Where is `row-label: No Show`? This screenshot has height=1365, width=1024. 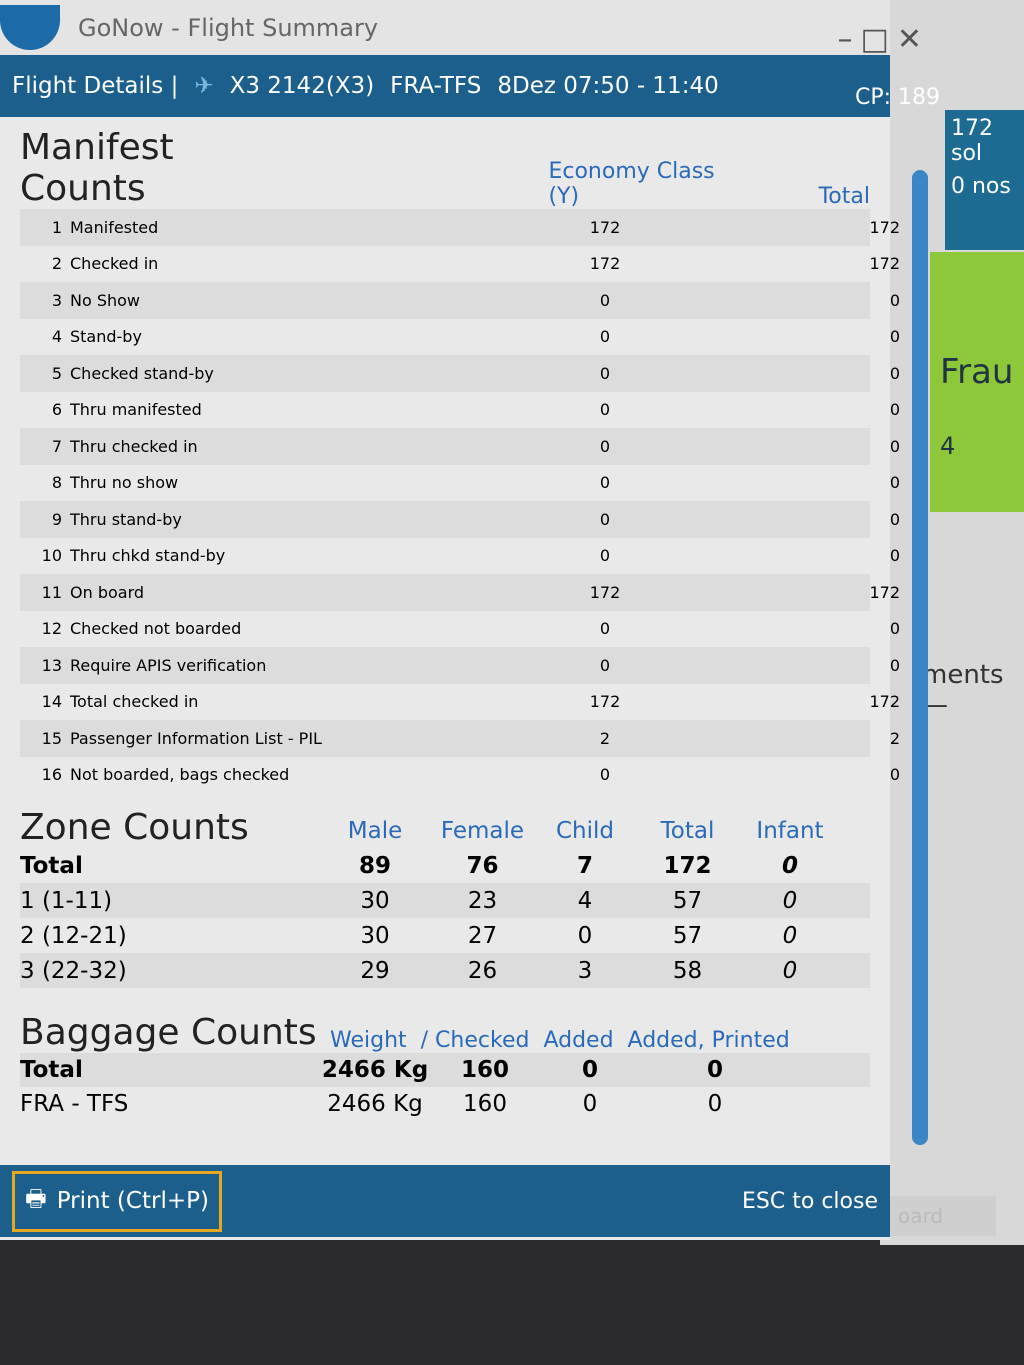 row-label: No Show is located at coordinates (105, 300).